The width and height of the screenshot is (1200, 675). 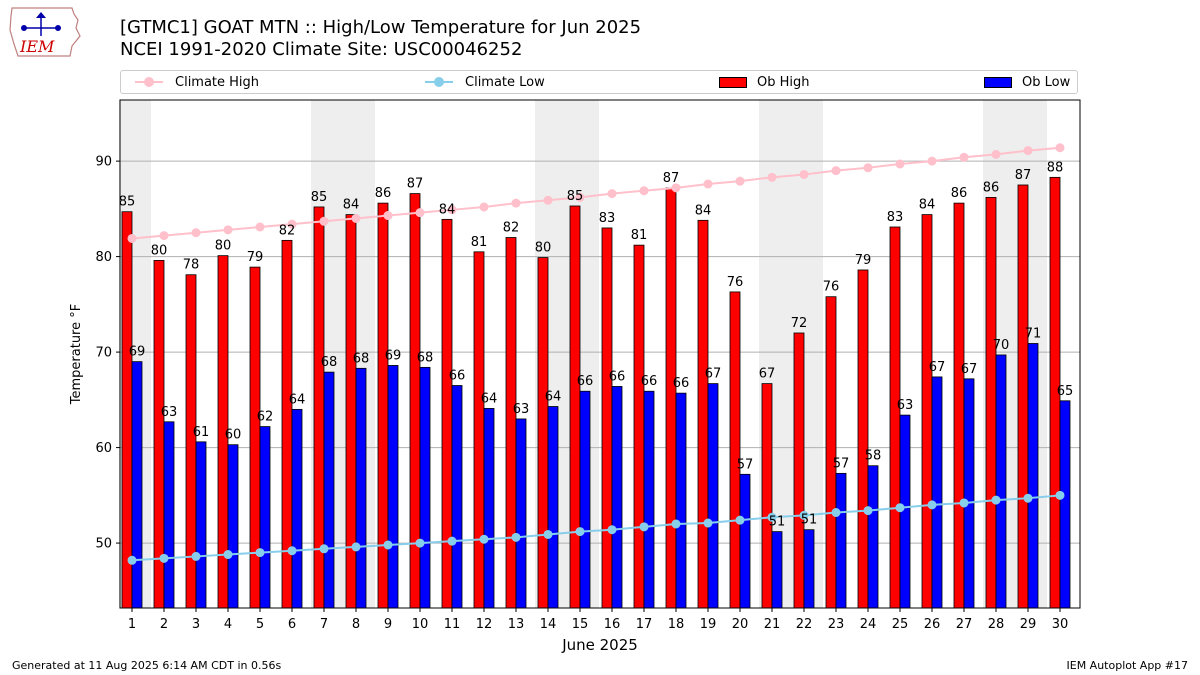 I want to click on x-tick-label: 29, so click(x=1028, y=624).